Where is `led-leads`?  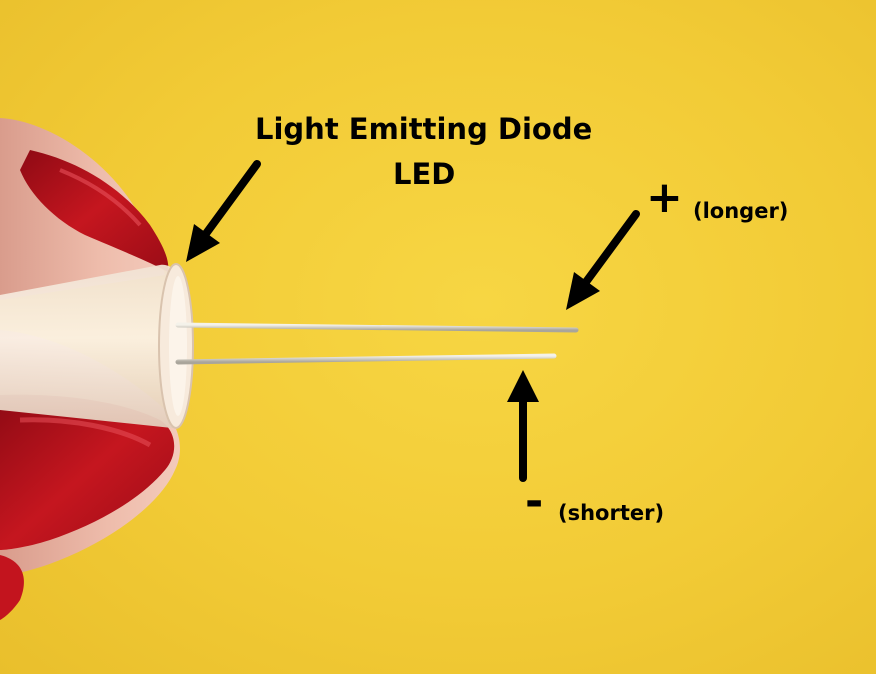
led-leads is located at coordinates (377, 343).